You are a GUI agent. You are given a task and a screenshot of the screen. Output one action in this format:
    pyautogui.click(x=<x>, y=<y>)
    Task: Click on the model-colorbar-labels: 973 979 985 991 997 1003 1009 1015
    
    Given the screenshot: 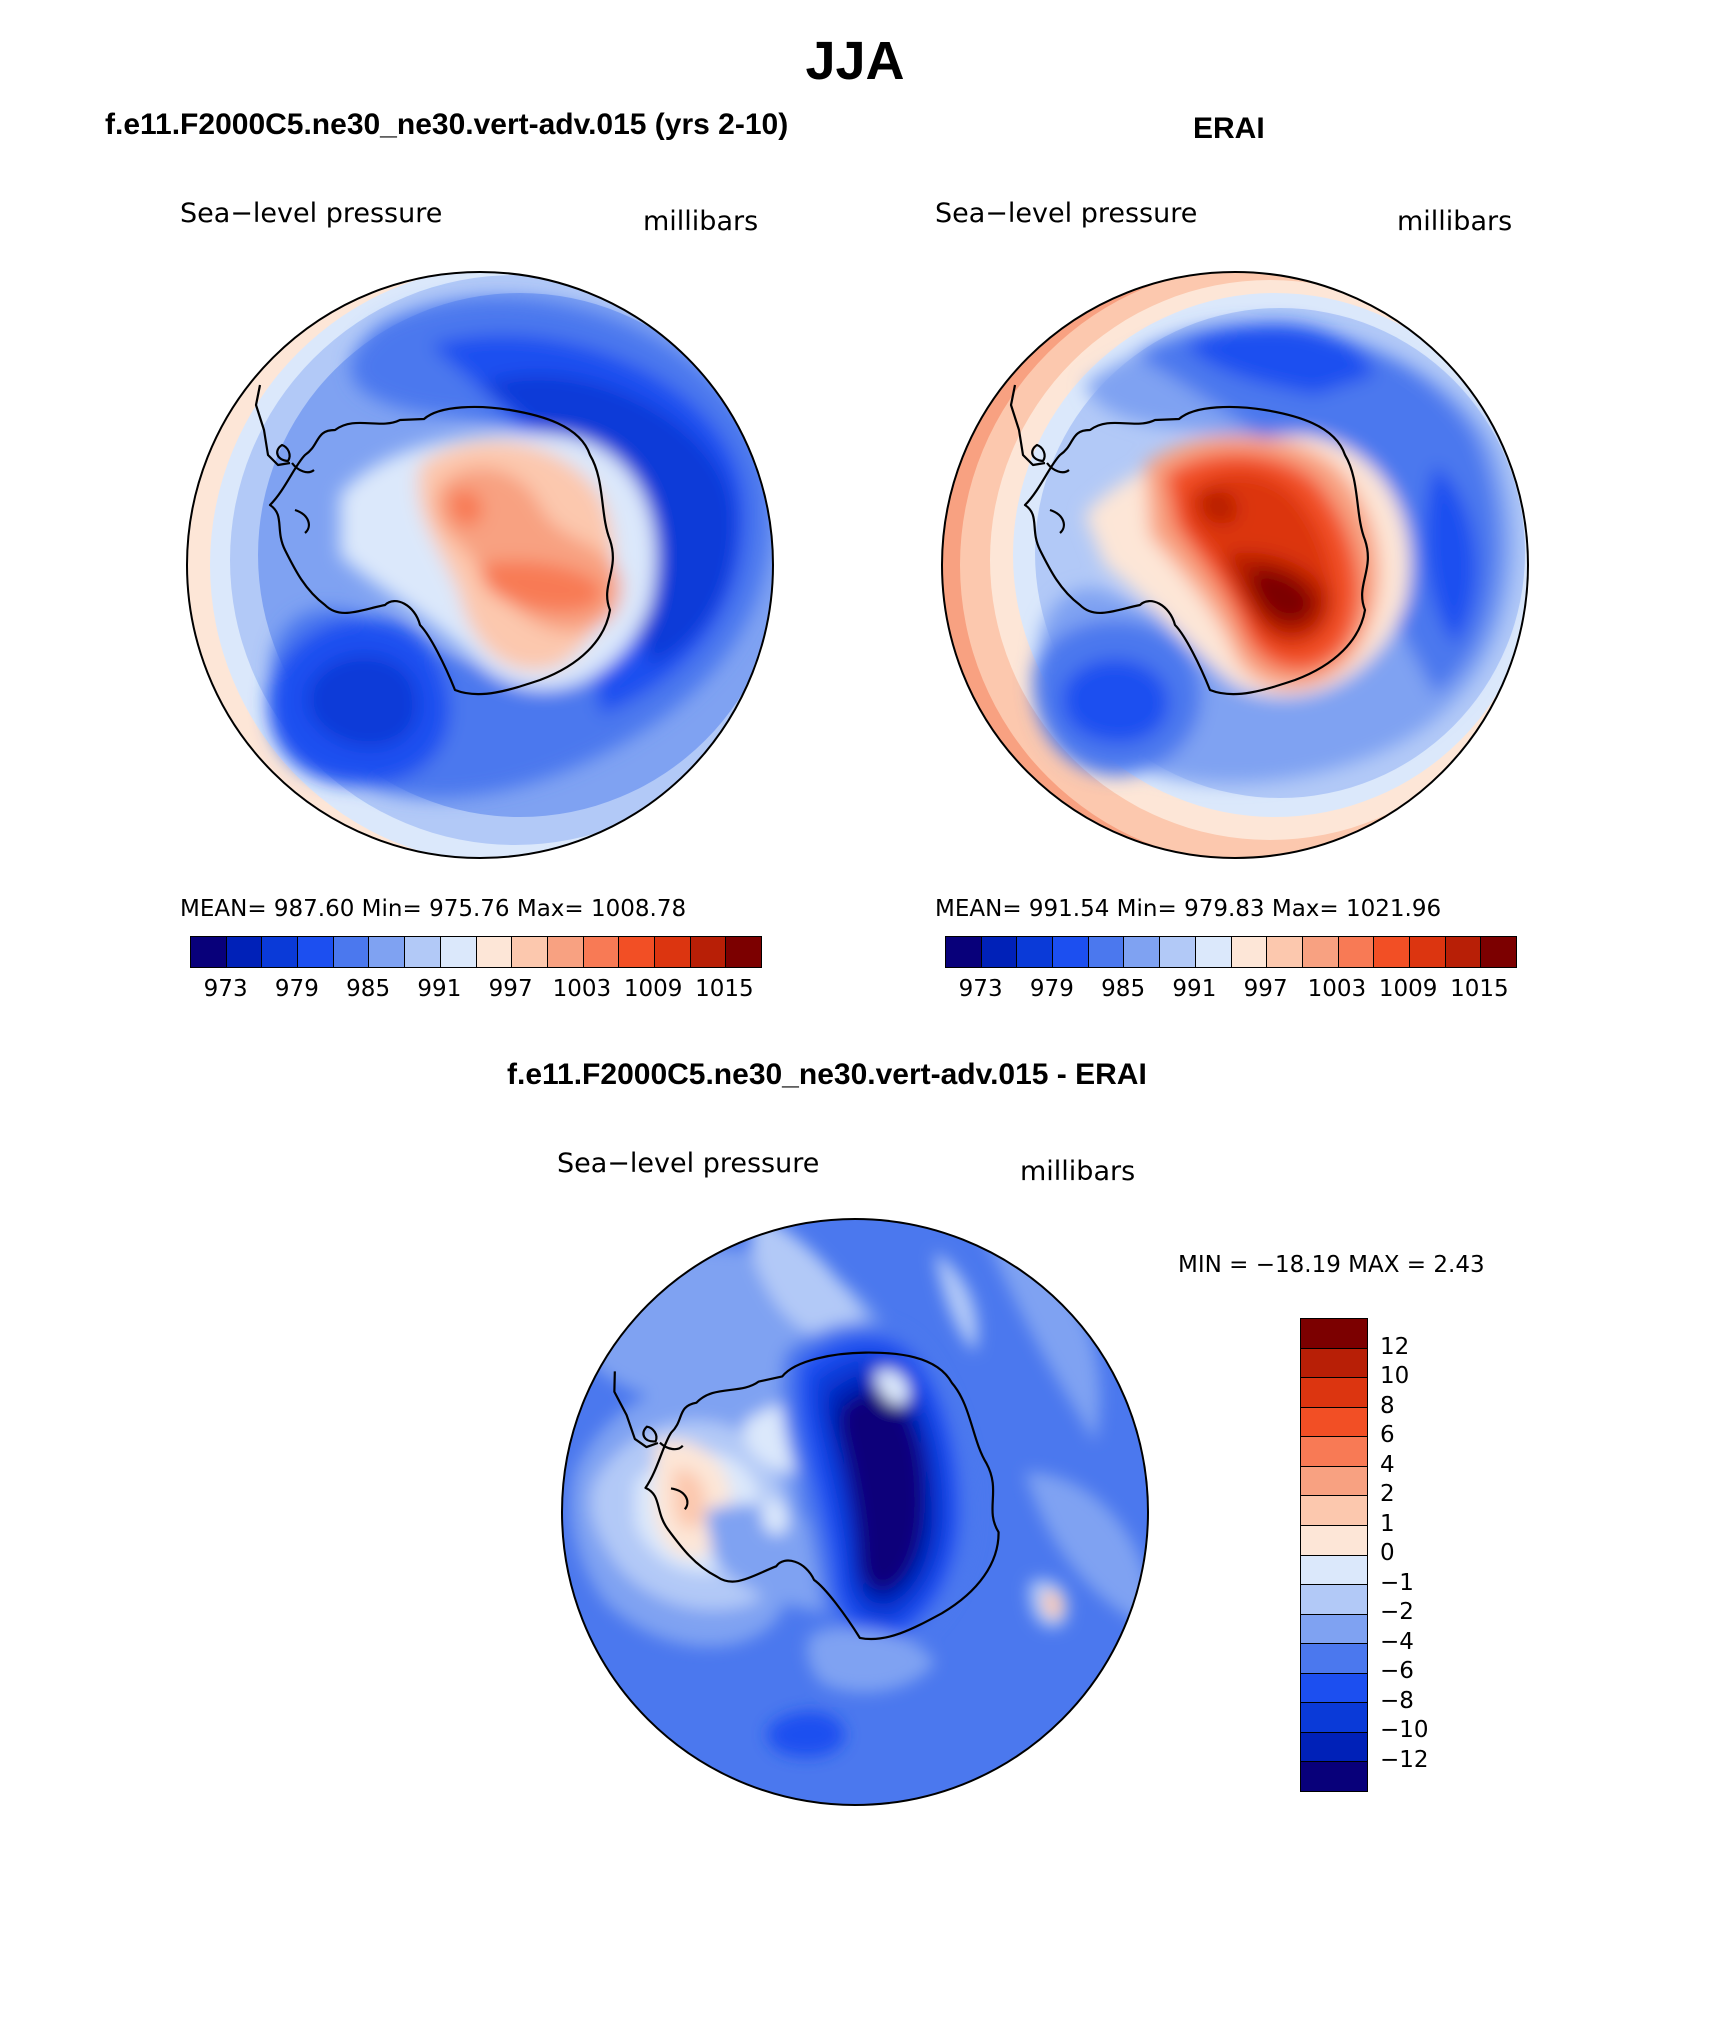 What is the action you would take?
    pyautogui.click(x=475, y=992)
    